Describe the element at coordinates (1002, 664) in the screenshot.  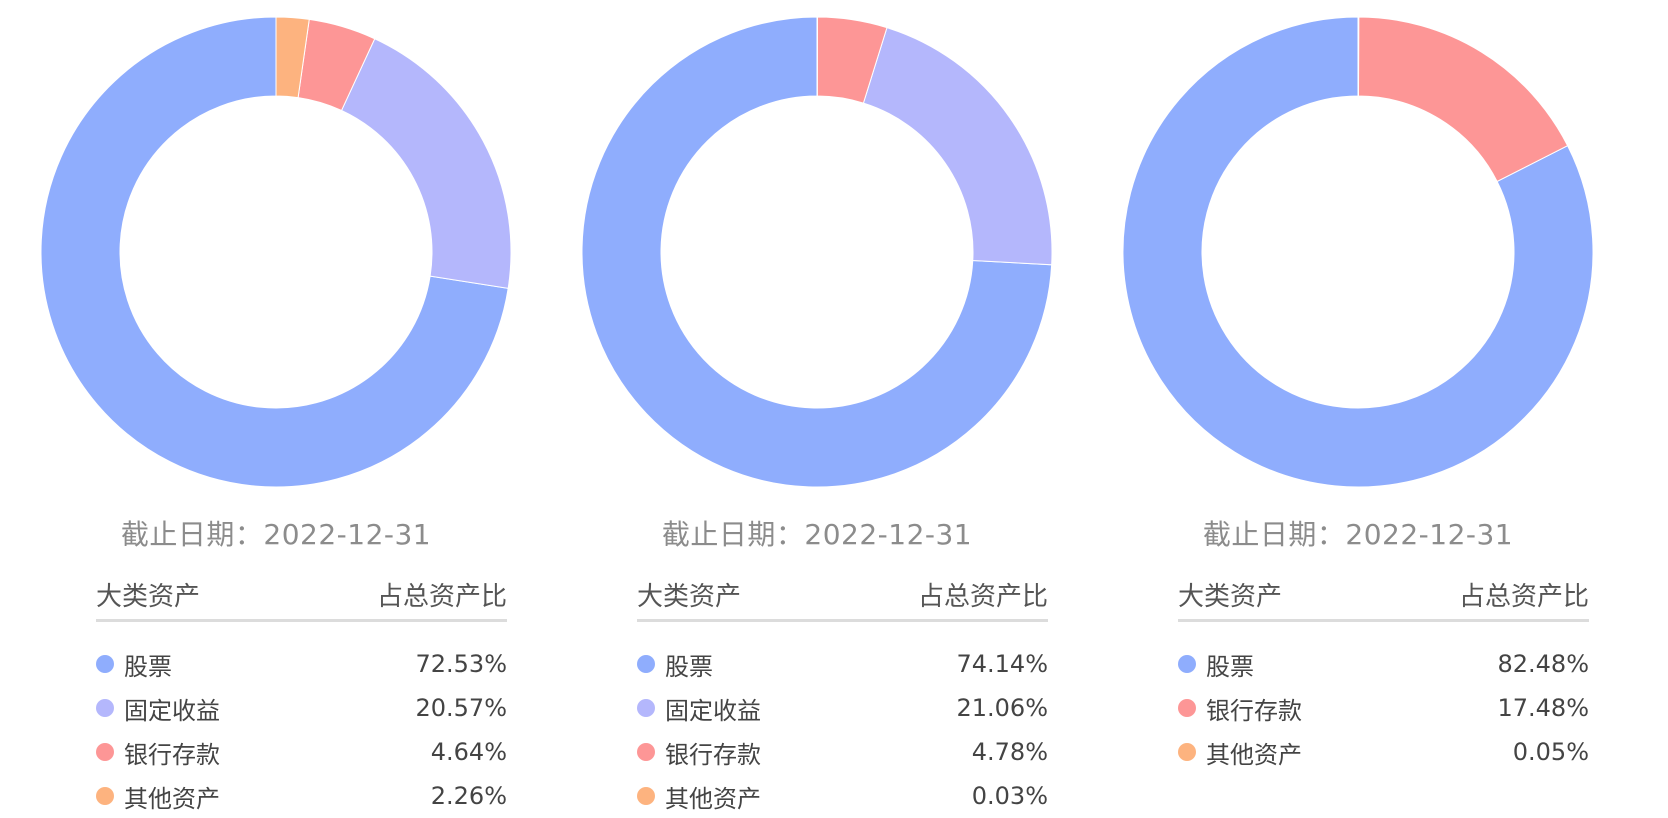
I see `asset-ratio-value: 74.14%` at that location.